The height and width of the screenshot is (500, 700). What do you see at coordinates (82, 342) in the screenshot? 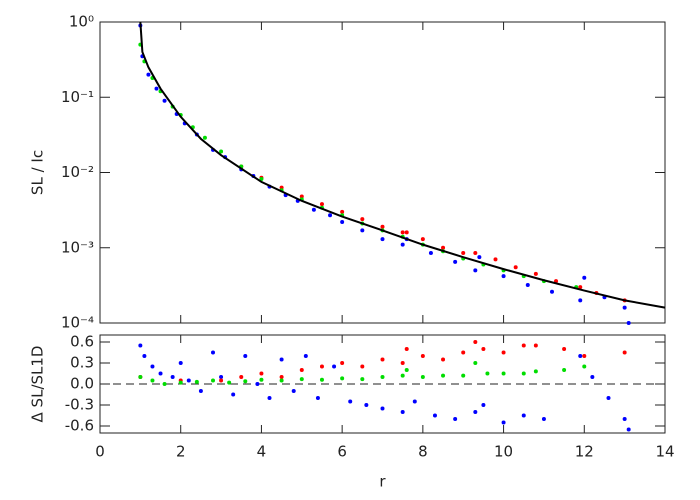
I see `y-tick-label: 0.6` at bounding box center [82, 342].